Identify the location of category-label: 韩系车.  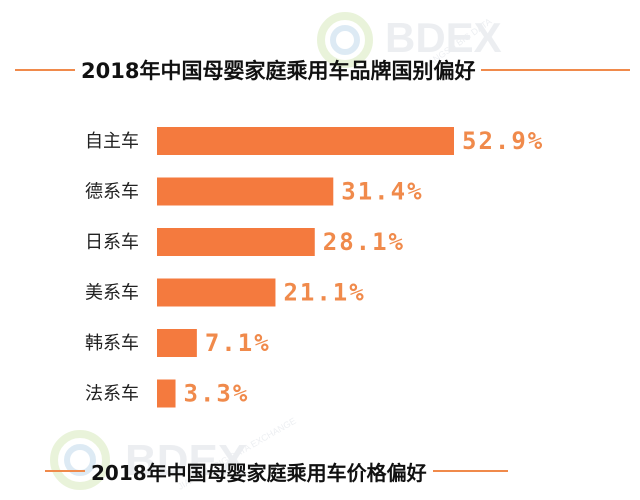
(112, 343).